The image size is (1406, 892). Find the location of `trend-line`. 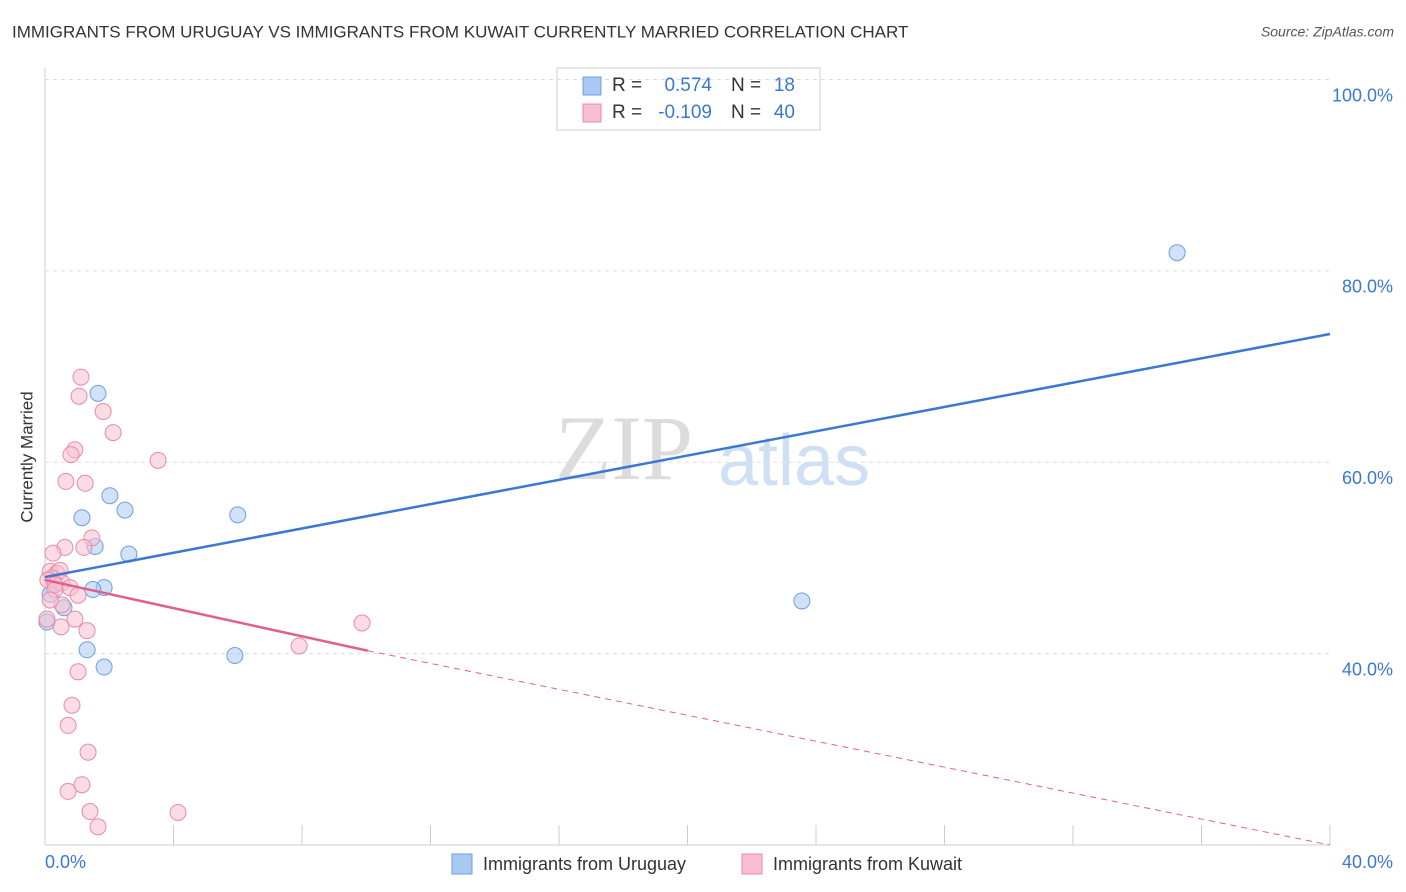

trend-line is located at coordinates (206, 615).